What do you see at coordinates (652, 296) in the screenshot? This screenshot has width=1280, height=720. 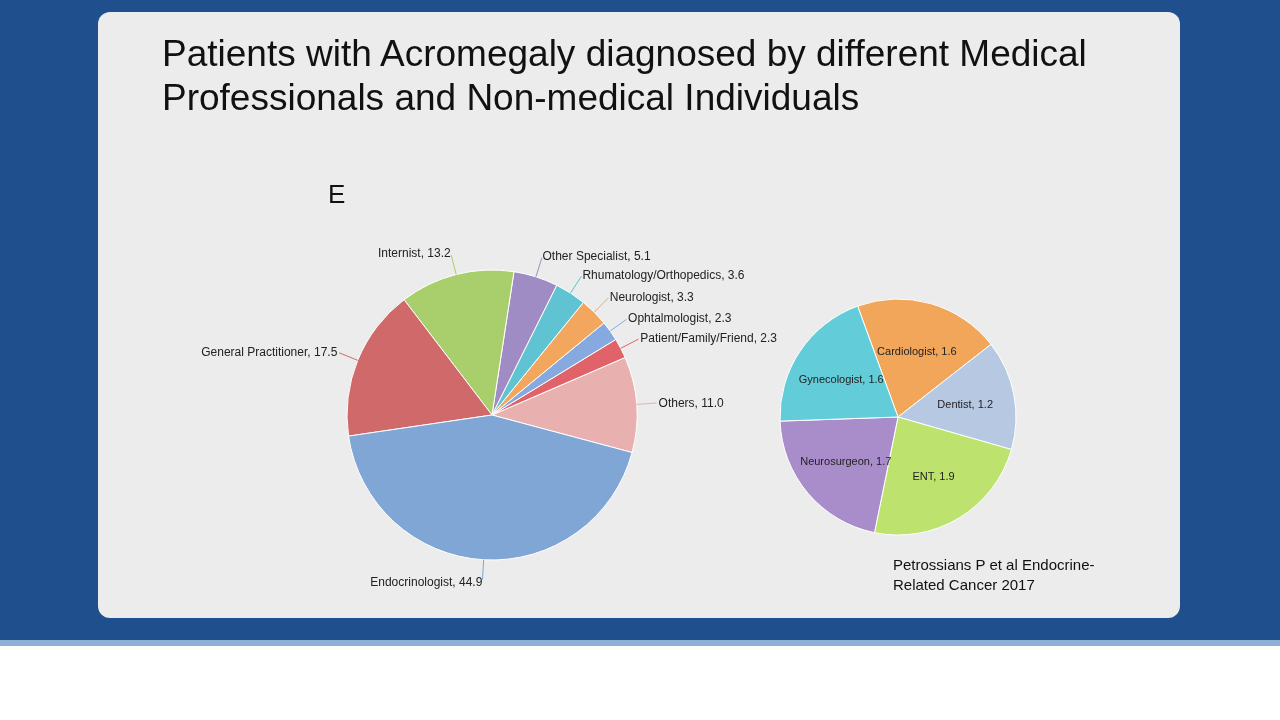 I see `slice-label: Neurologist, 3.3` at bounding box center [652, 296].